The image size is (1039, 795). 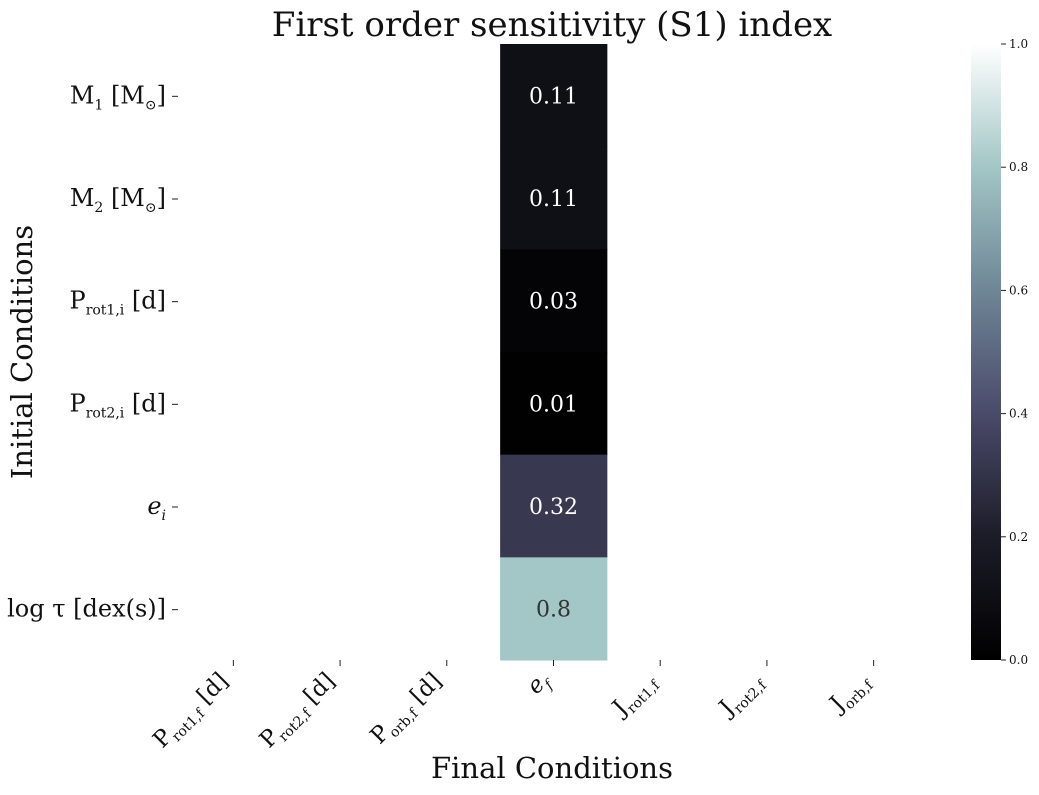 I want to click on colorbar-tick-label: 0.6, so click(x=1018, y=290).